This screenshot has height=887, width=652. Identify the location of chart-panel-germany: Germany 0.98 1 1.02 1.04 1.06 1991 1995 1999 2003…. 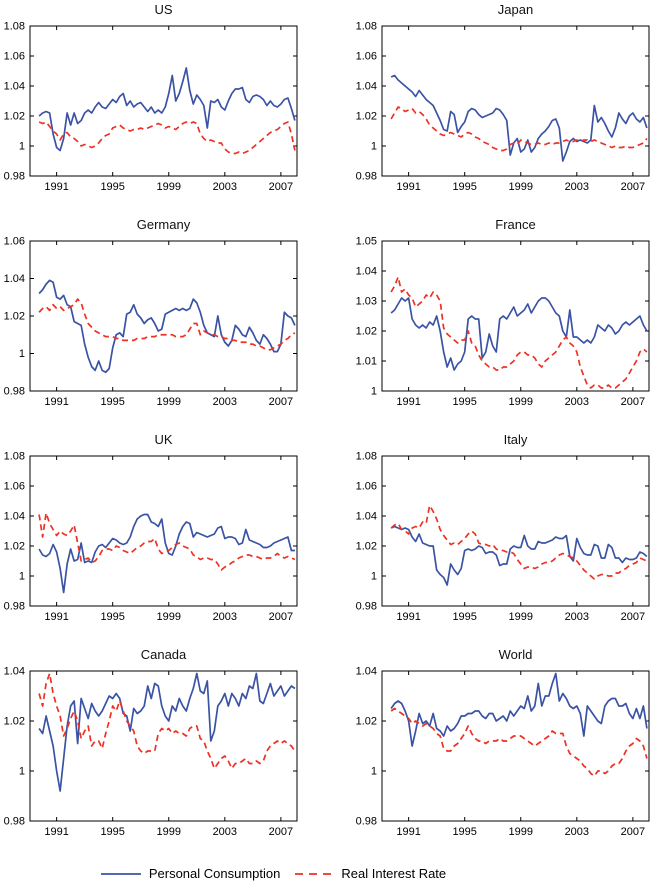
(163, 322).